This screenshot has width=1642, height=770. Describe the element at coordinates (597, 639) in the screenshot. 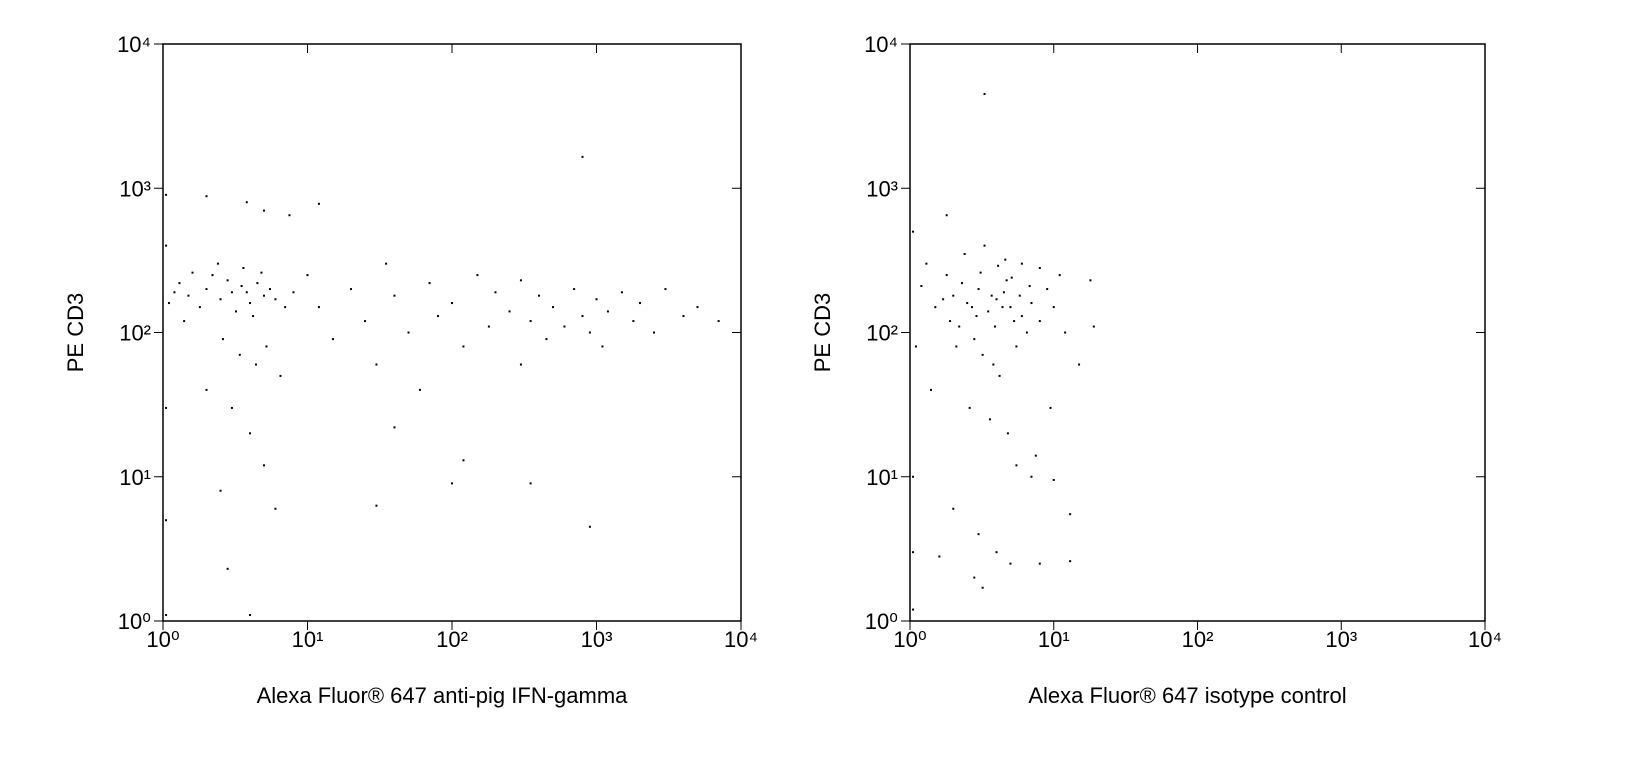

I see `x-tick-label: 10³` at that location.